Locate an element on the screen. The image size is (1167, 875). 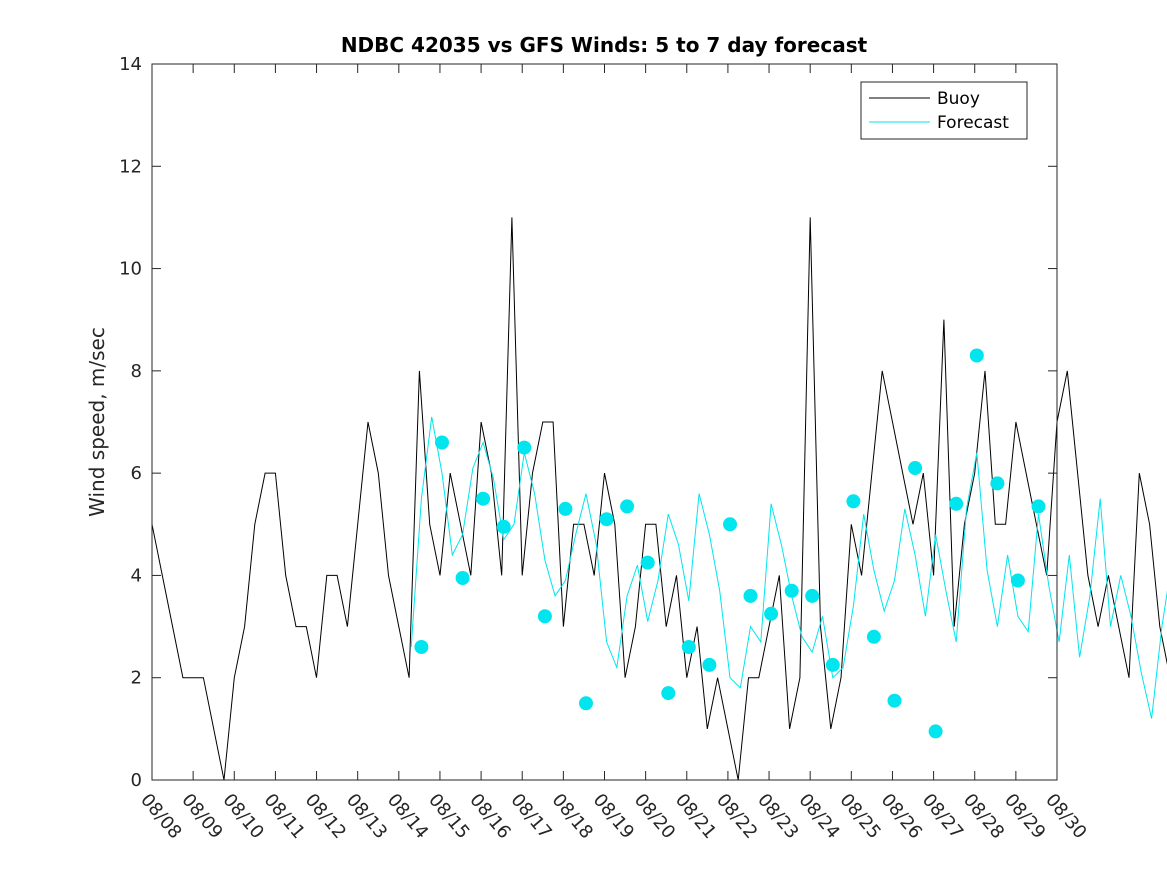
y-tick-label: 8 is located at coordinates (136, 371).